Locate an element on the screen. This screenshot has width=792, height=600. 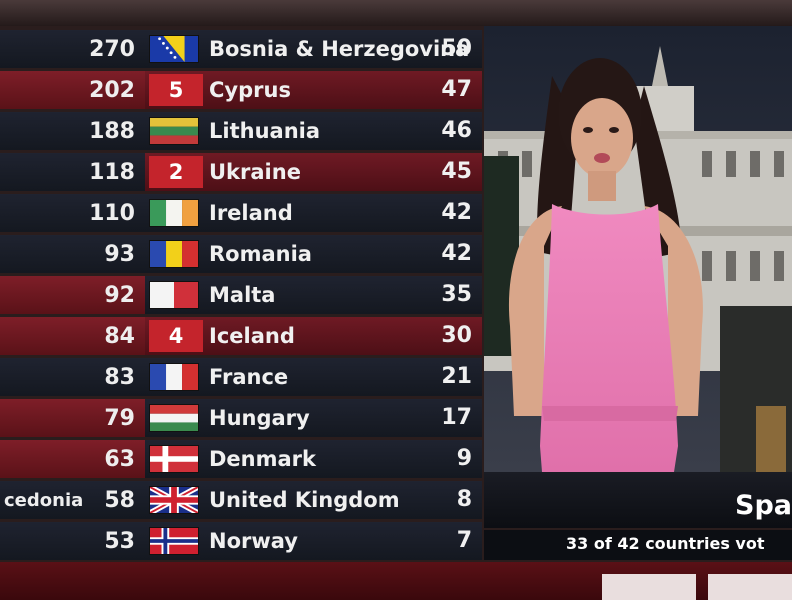
left-column-value: 84 is located at coordinates (119, 336).